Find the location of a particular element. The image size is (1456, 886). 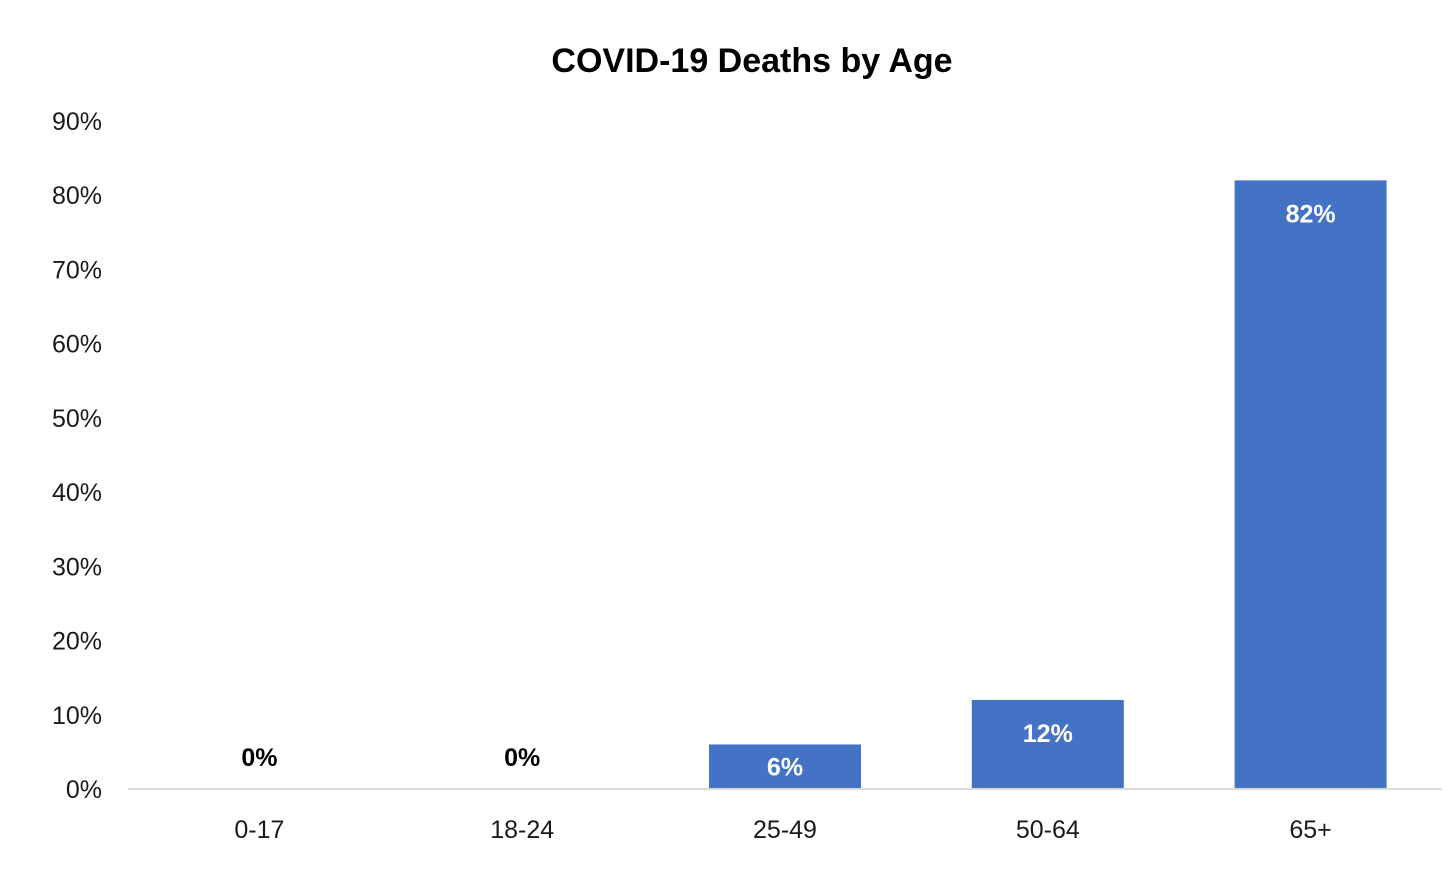

y-tick-label: 50% is located at coordinates (77, 419).